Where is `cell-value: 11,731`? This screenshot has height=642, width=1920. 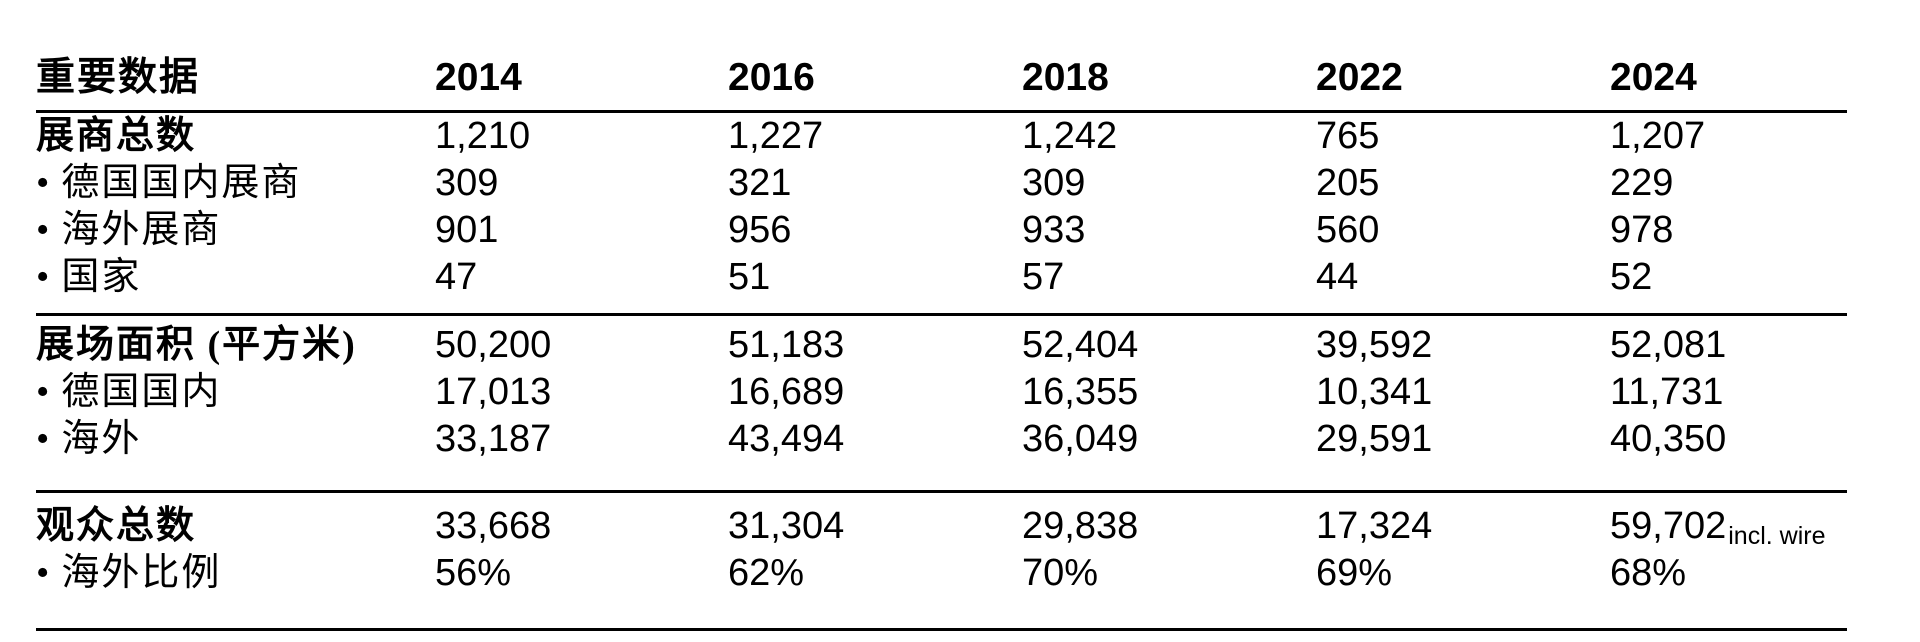
cell-value: 11,731 is located at coordinates (1667, 392).